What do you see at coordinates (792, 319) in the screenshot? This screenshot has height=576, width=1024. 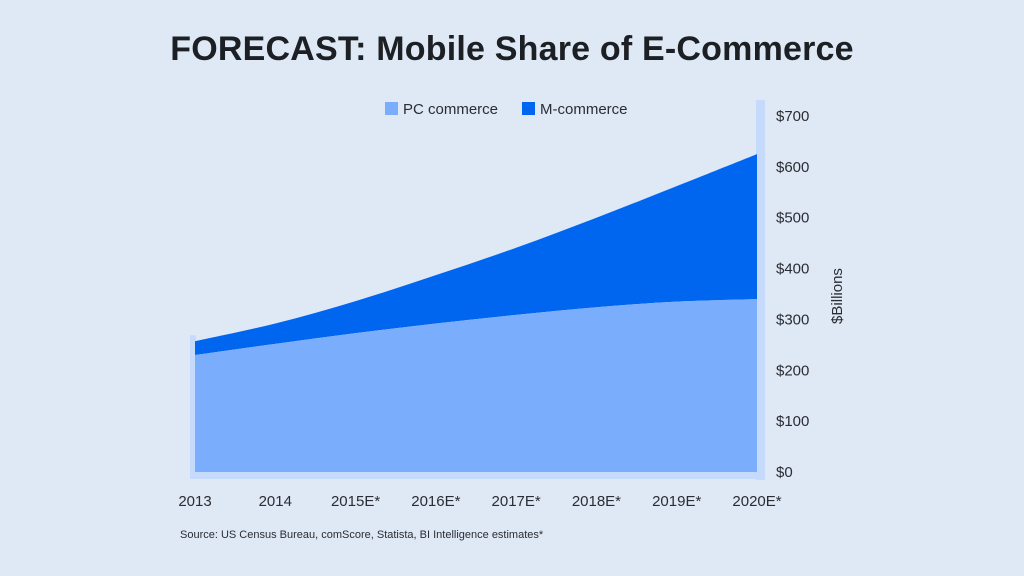 I see `y-tick-label: $300` at bounding box center [792, 319].